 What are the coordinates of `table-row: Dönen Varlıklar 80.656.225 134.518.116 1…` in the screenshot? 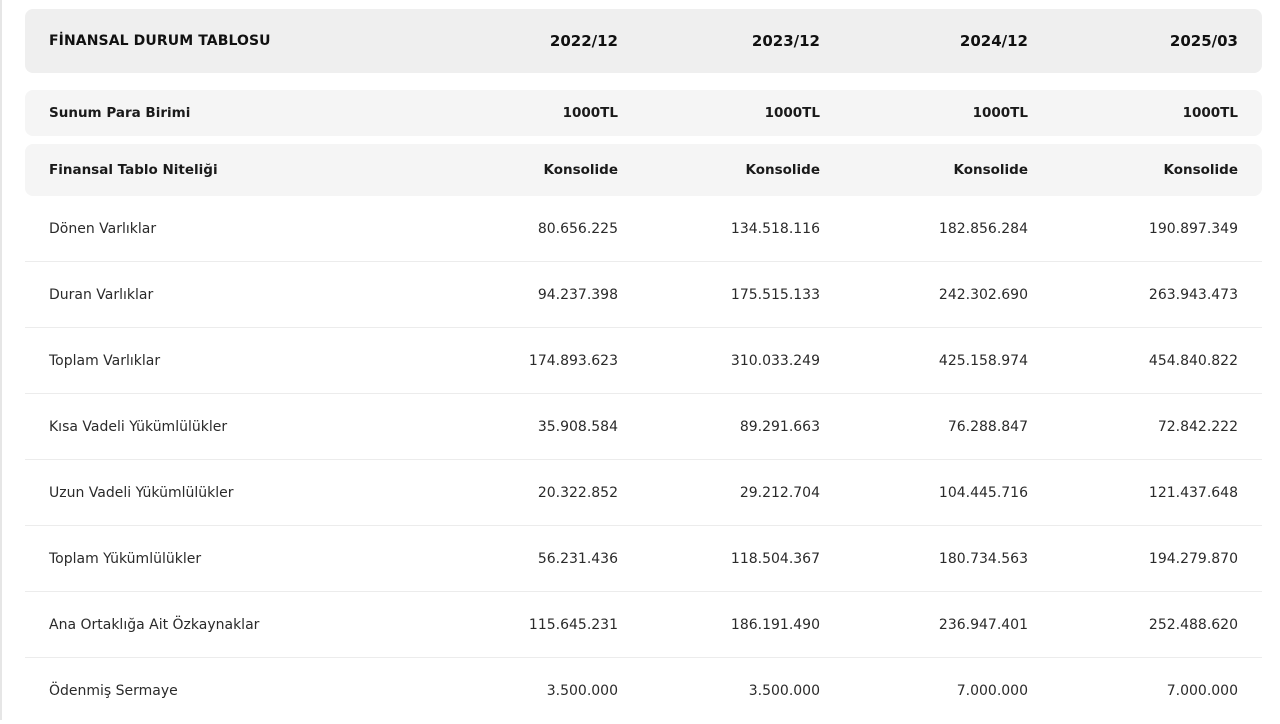 It's located at (643, 229).